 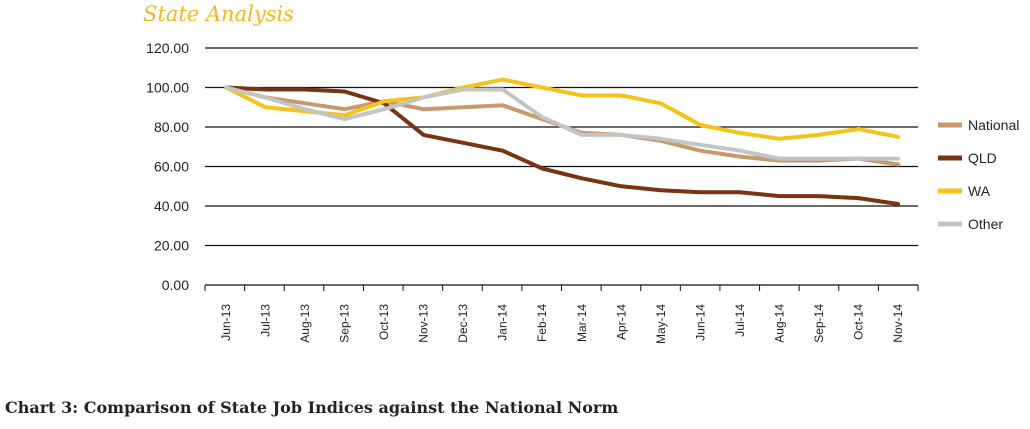 What do you see at coordinates (740, 320) in the screenshot?
I see `x-tick-label: Jul-14` at bounding box center [740, 320].